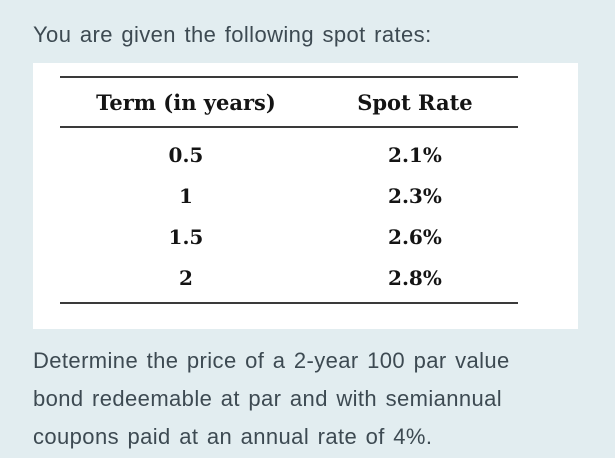 This screenshot has height=458, width=615. Describe the element at coordinates (289, 195) in the screenshot. I see `table-row: 1 2.3%` at that location.